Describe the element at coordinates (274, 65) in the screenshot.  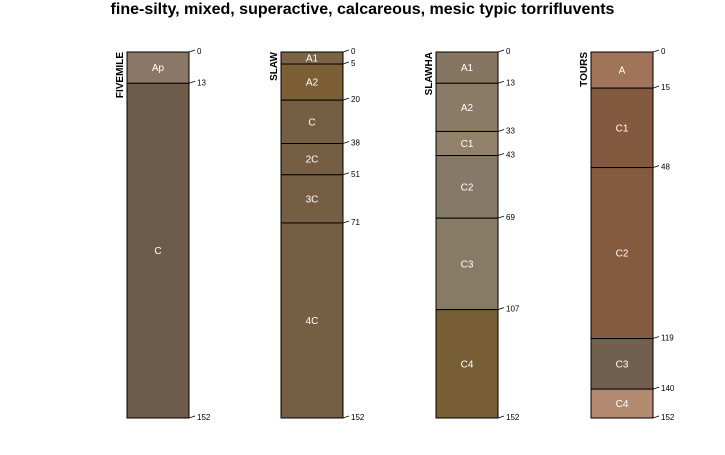
I see `profile-name-slaw: SLAW` at that location.